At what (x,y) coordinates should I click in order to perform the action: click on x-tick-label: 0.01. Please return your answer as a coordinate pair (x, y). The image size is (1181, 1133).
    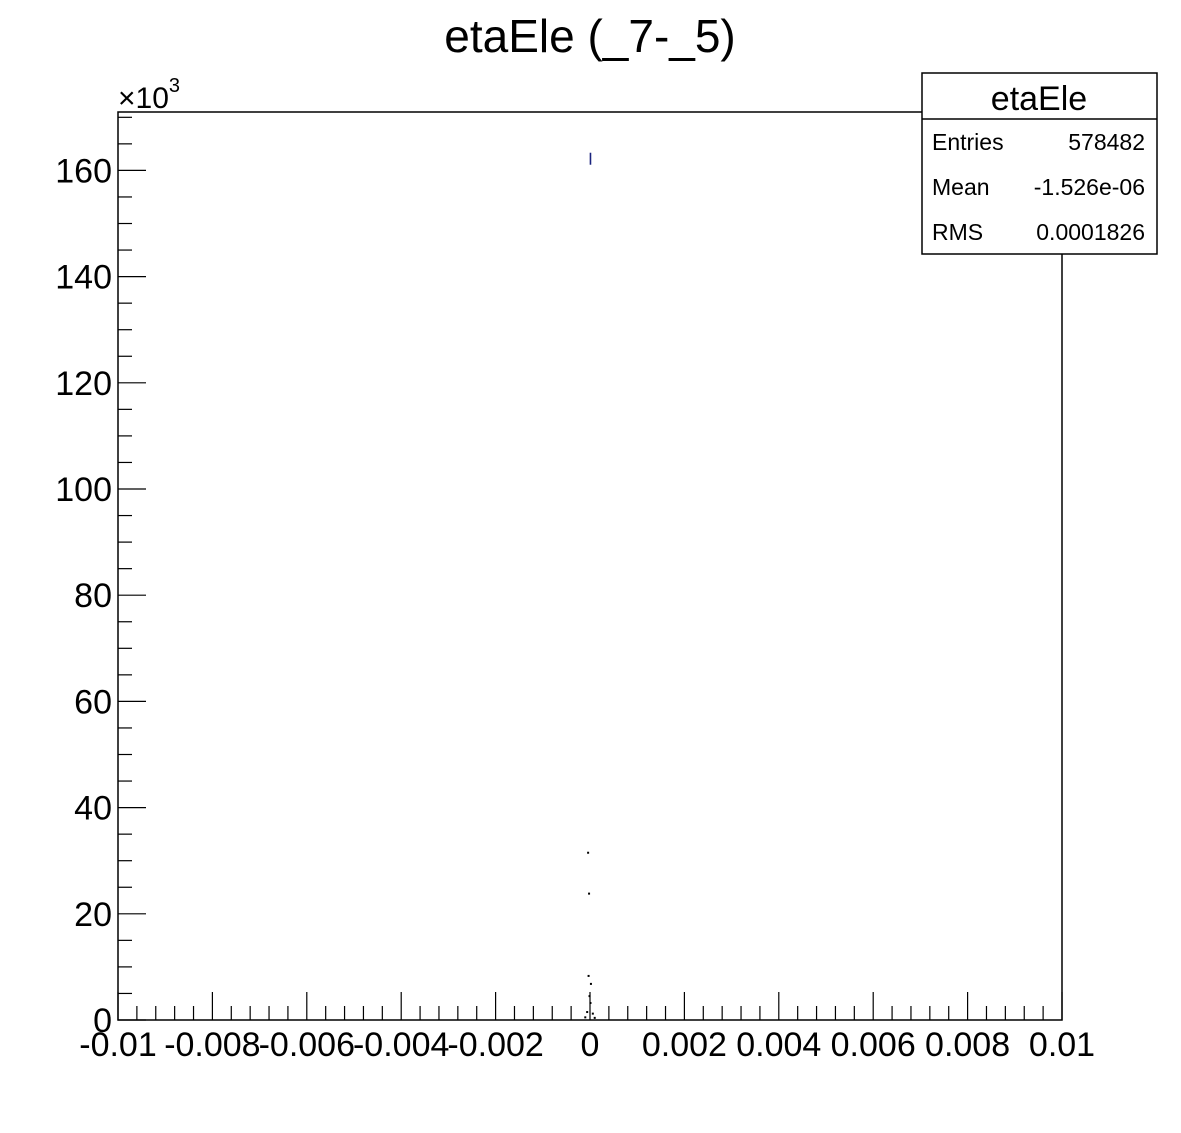
    Looking at the image, I should click on (1062, 1045).